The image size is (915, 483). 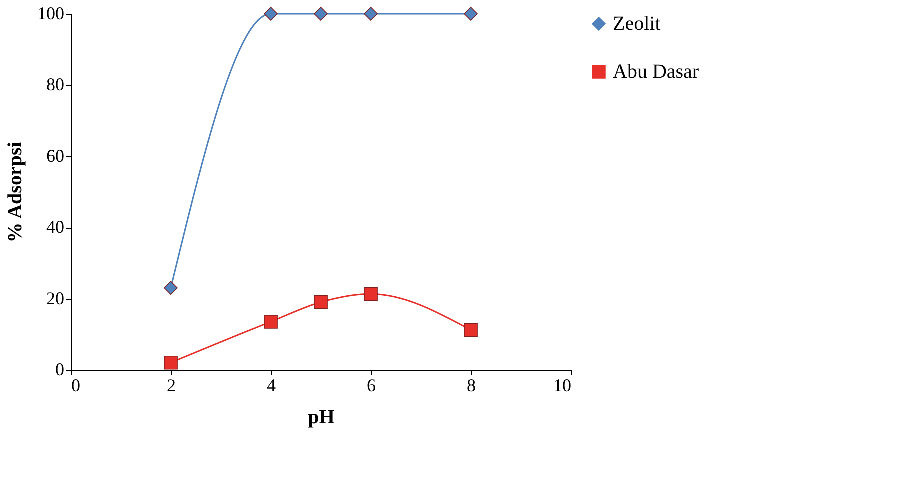 What do you see at coordinates (76, 386) in the screenshot?
I see `x-tick-label: 0` at bounding box center [76, 386].